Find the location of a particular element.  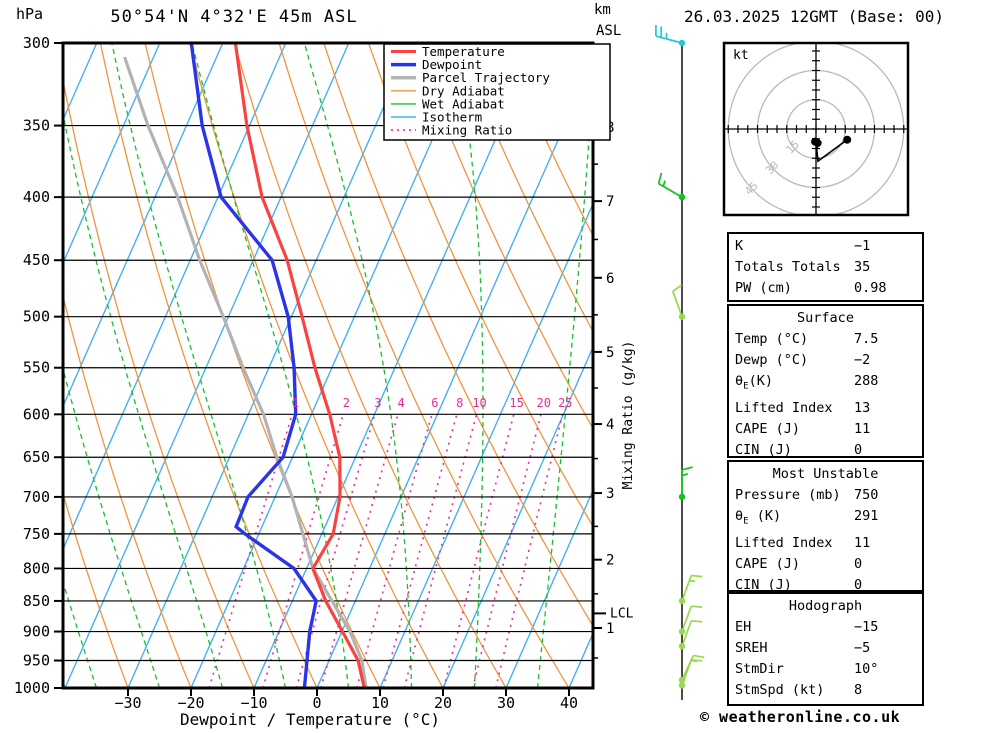

table-row: Dewp (°C) −2 is located at coordinates (825, 360).